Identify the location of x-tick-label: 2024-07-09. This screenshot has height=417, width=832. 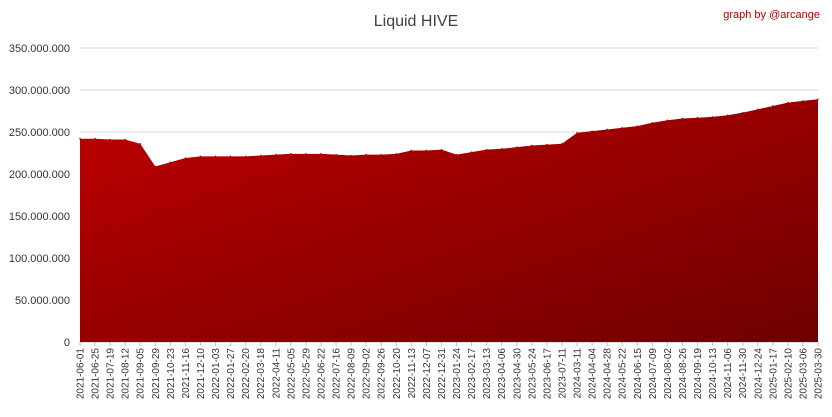
(653, 374).